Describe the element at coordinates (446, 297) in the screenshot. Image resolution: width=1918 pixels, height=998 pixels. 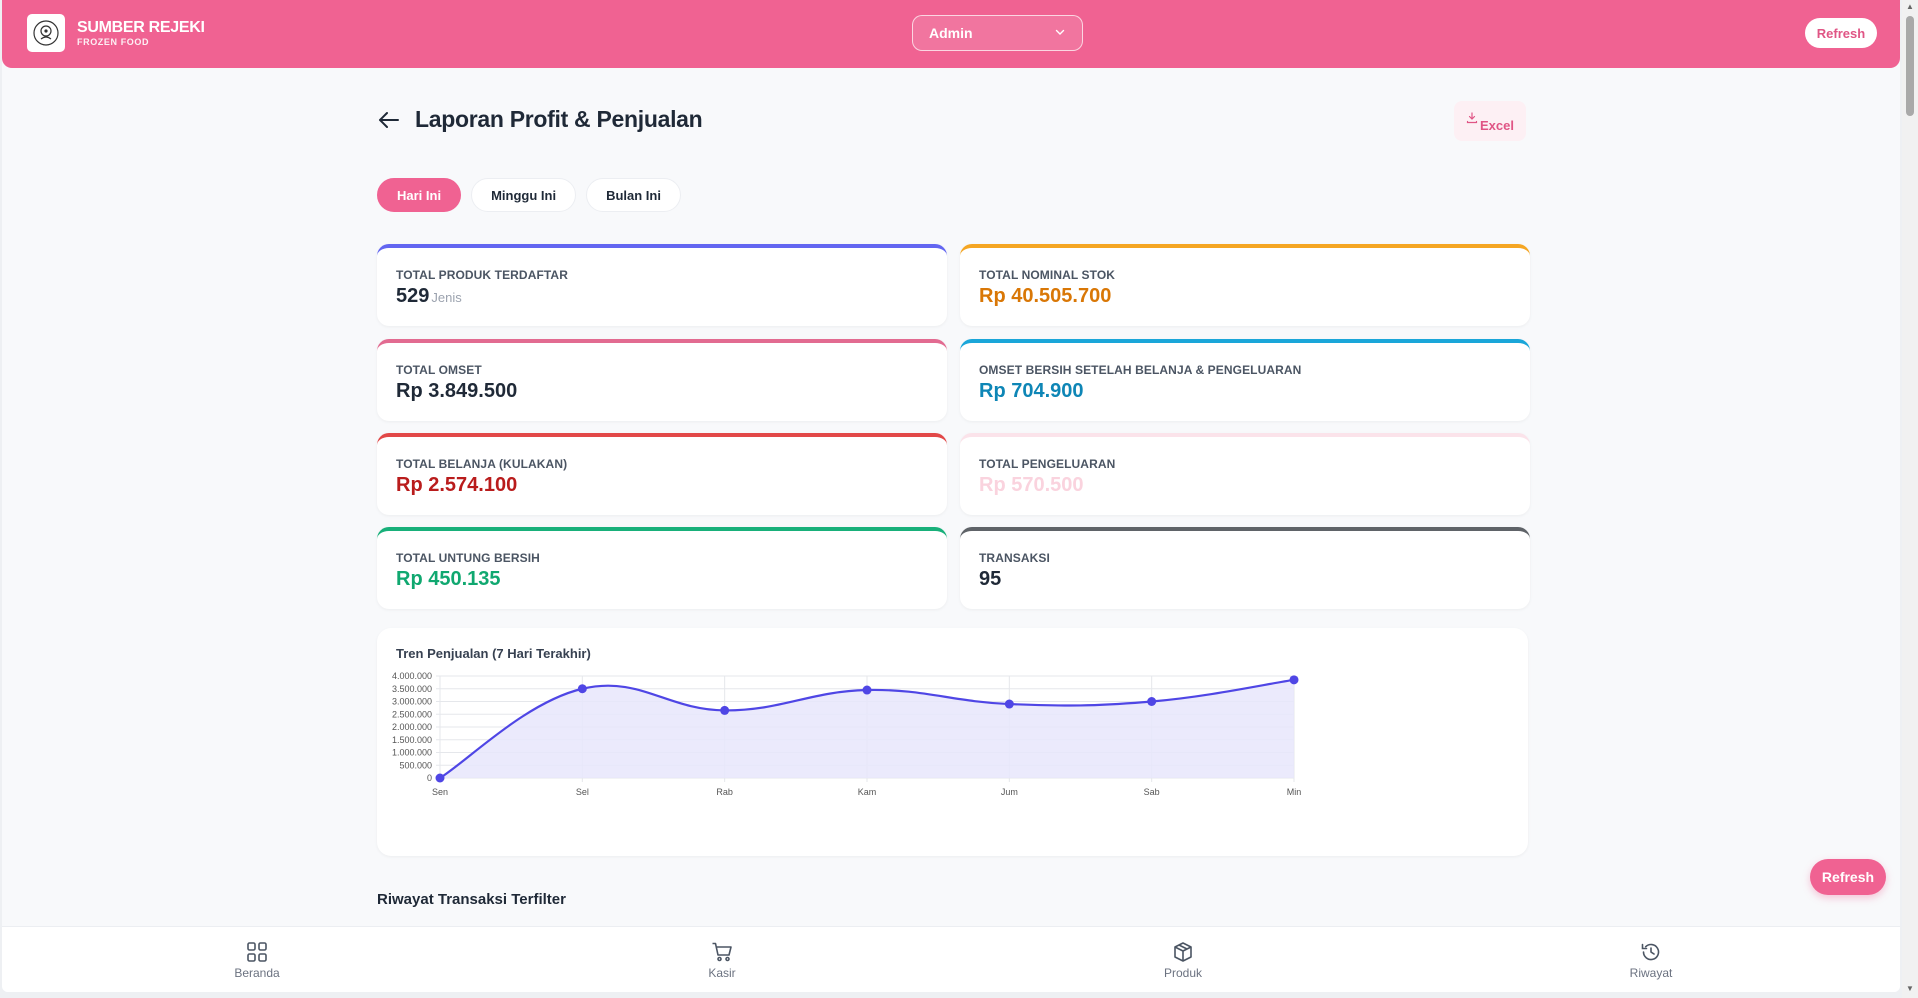
I see `stat-unit: Jenis` at that location.